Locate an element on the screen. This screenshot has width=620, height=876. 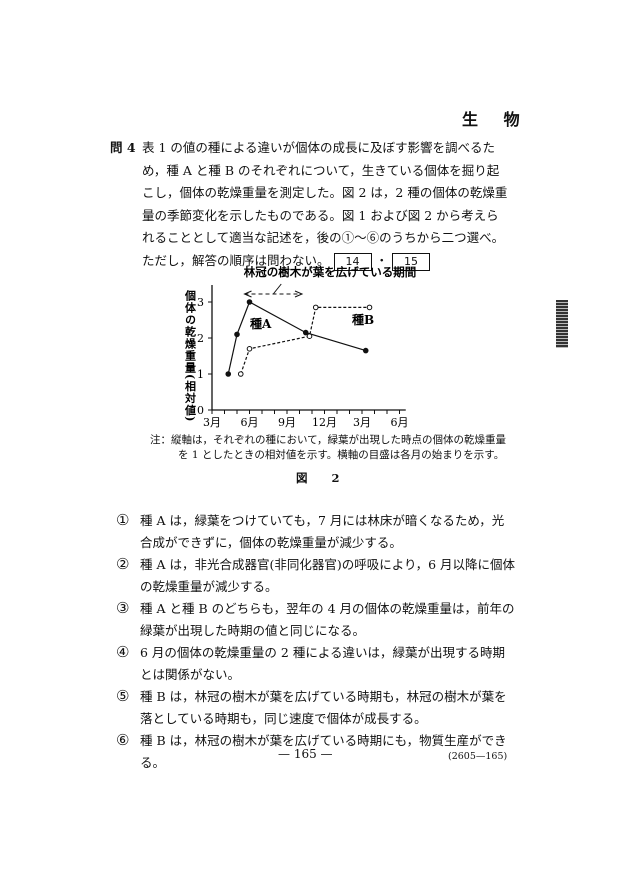
answer-box-15: 15 is located at coordinates (411, 261).